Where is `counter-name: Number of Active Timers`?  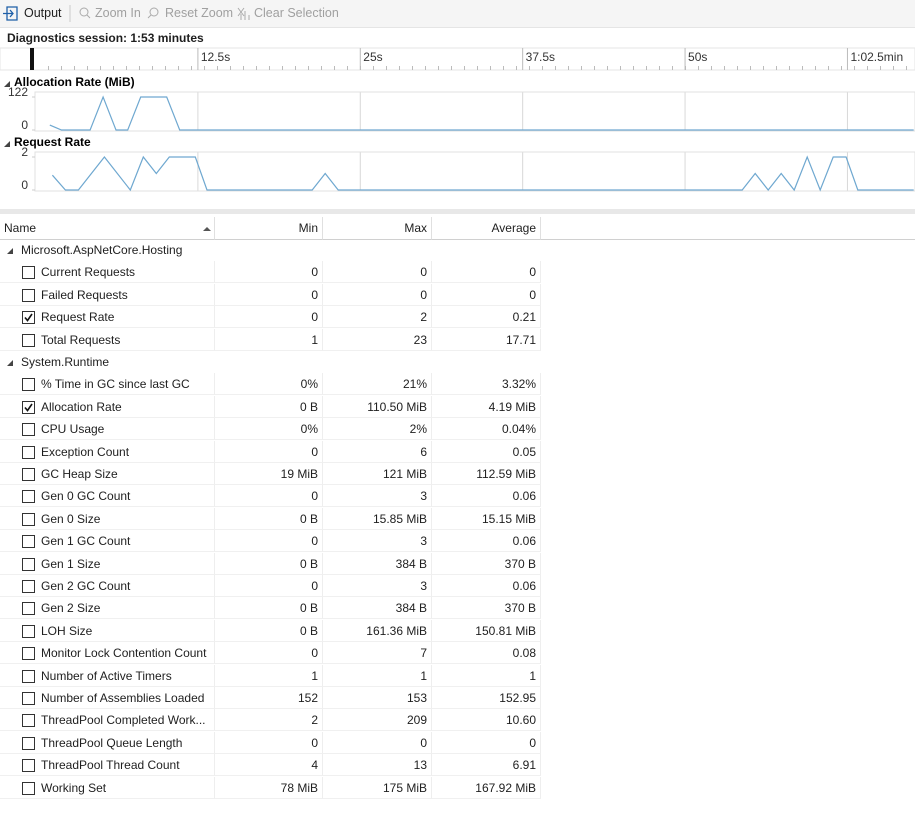
counter-name: Number of Active Timers is located at coordinates (107, 675).